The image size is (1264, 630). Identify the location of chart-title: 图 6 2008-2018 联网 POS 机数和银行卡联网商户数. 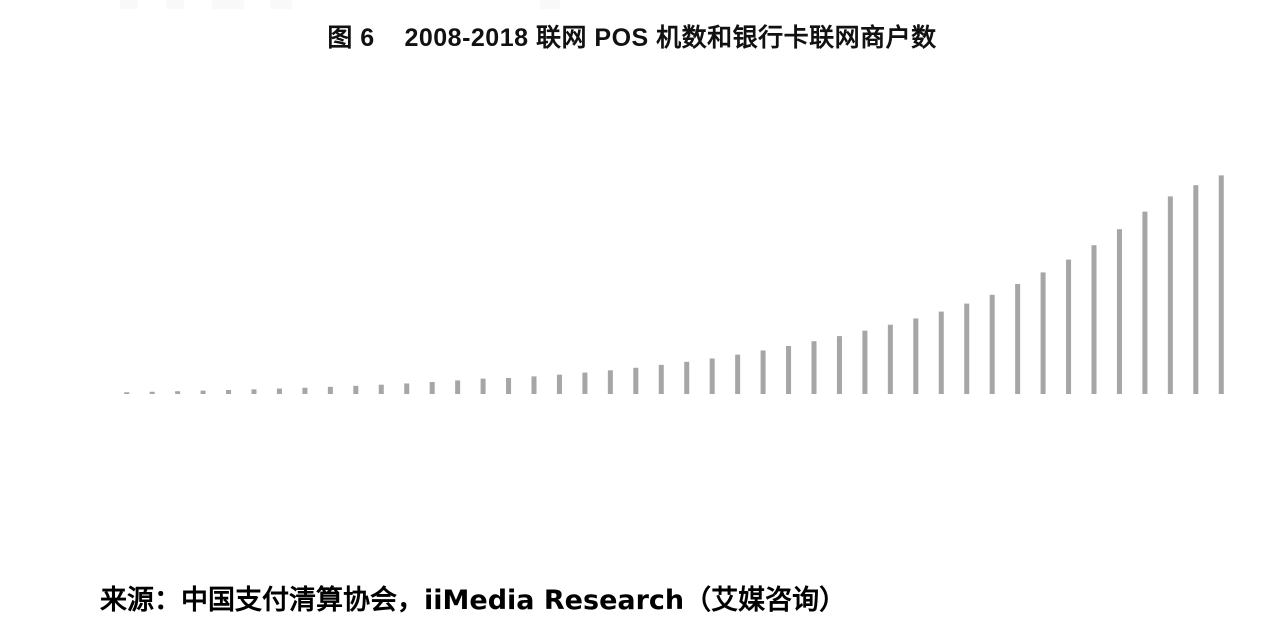
(632, 38).